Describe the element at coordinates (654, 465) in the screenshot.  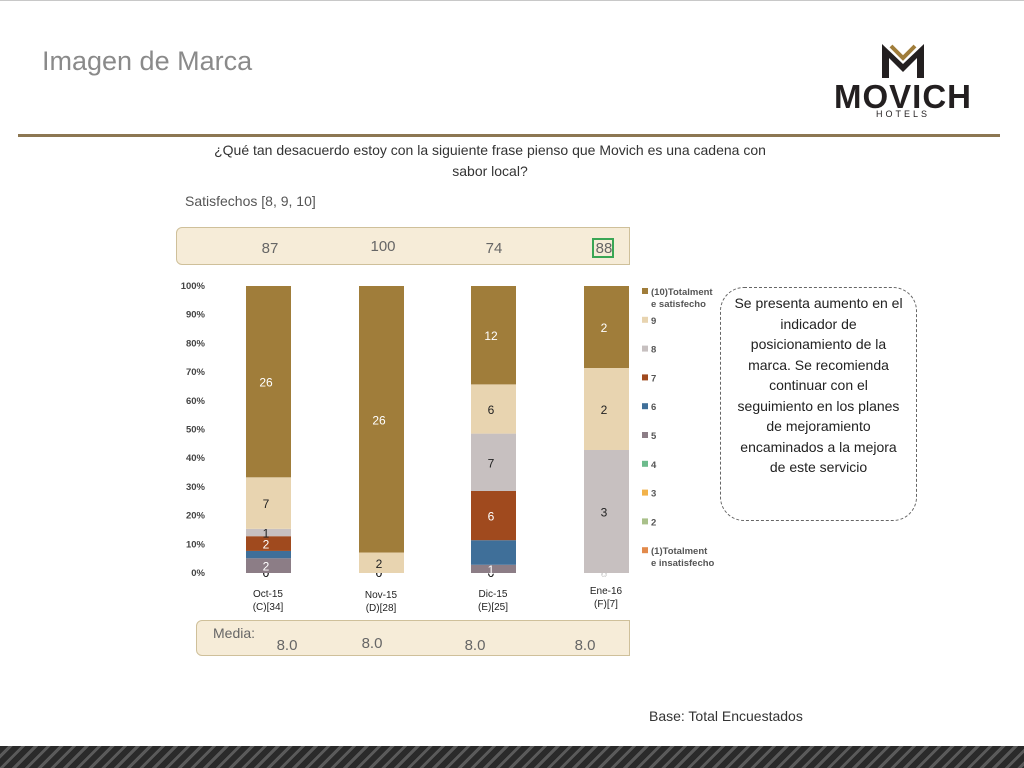
I see `legend-label: 4` at that location.